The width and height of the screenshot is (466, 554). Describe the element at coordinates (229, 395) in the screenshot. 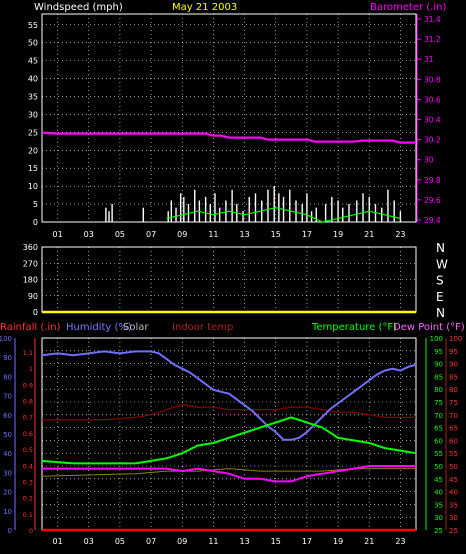

I see `humidity-line` at that location.